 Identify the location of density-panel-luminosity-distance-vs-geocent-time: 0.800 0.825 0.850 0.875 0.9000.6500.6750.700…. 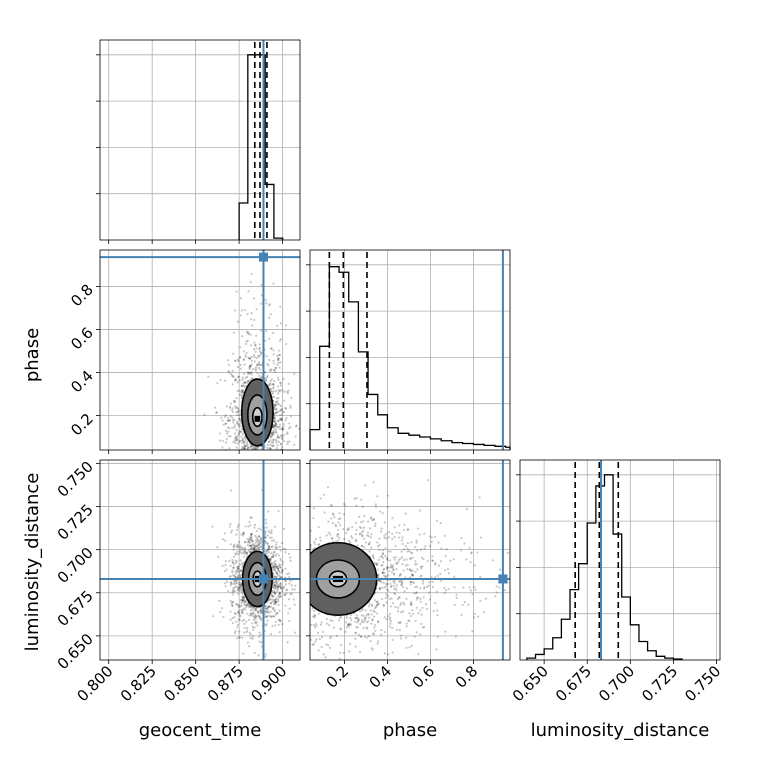
(177, 581).